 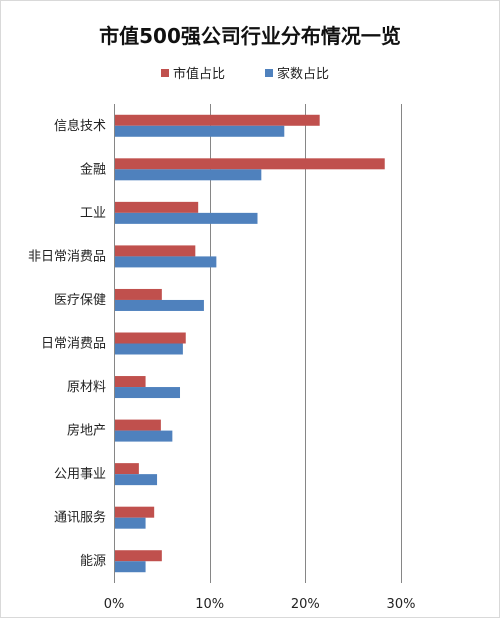 What do you see at coordinates (93, 169) in the screenshot?
I see `category-label: 金融` at bounding box center [93, 169].